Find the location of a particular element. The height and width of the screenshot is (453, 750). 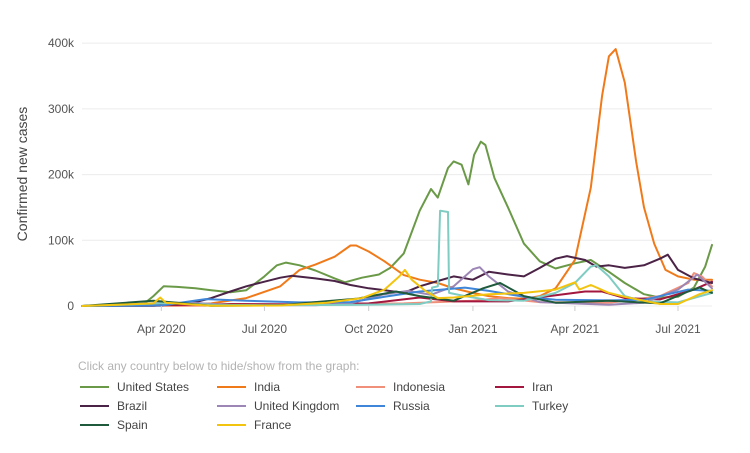

legend-item-spain: Spain is located at coordinates (114, 425).